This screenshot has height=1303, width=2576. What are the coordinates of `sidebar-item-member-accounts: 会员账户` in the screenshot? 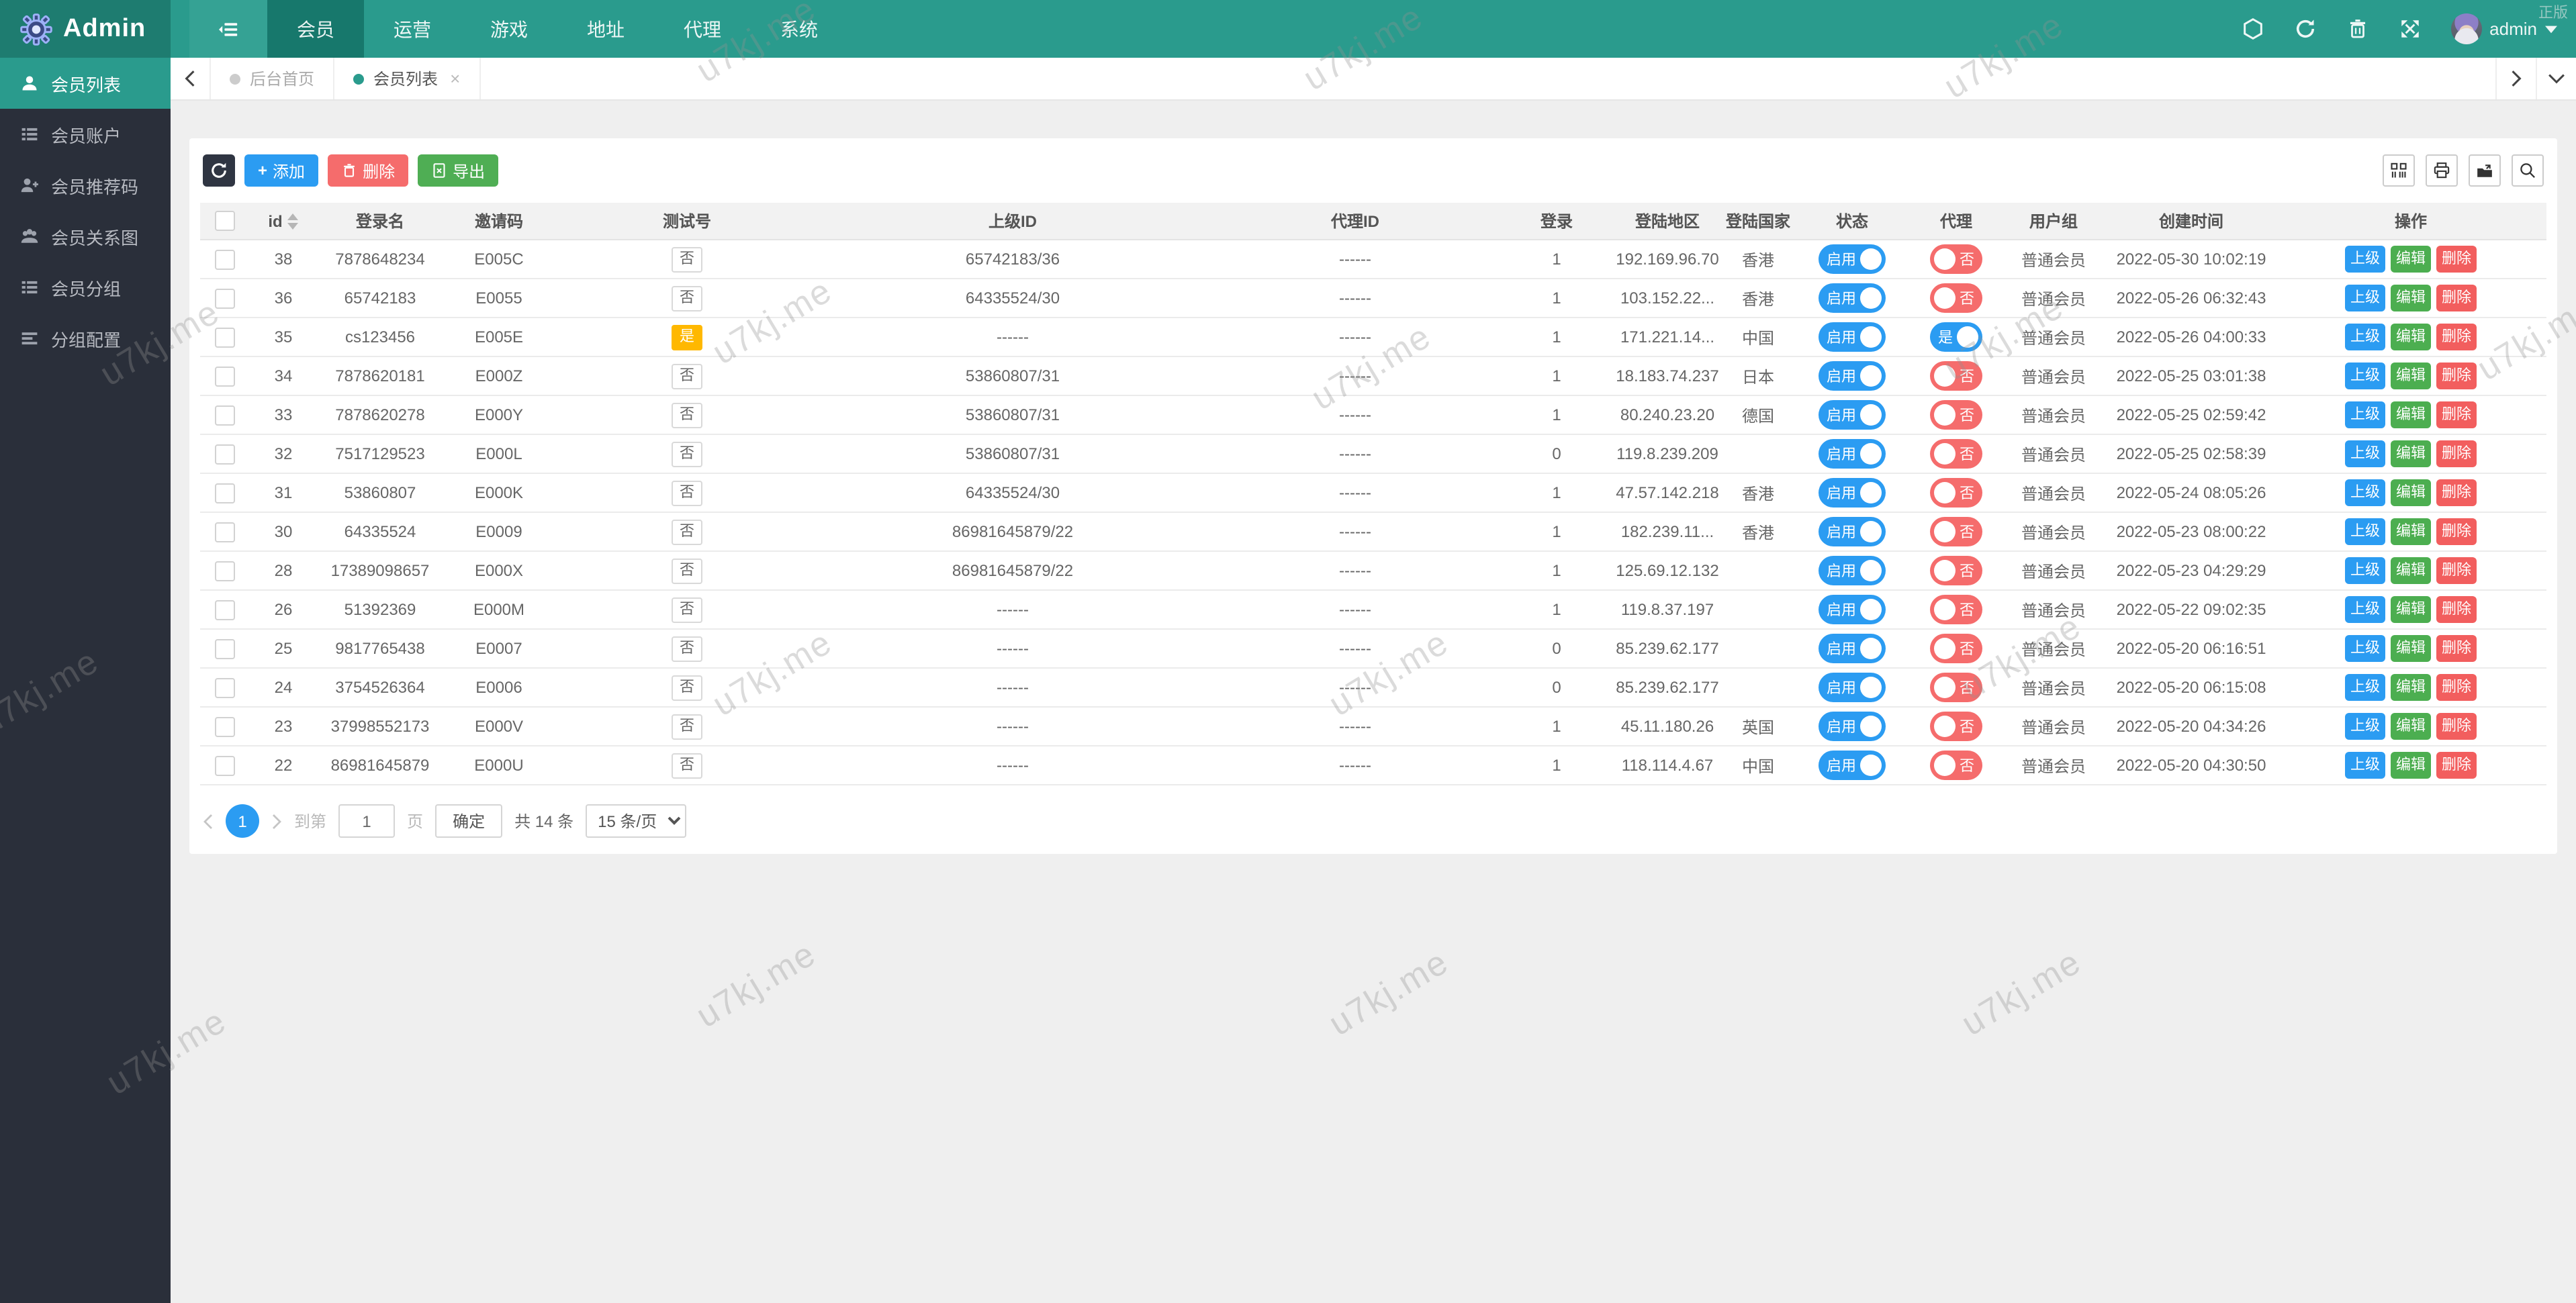 It's located at (85, 134).